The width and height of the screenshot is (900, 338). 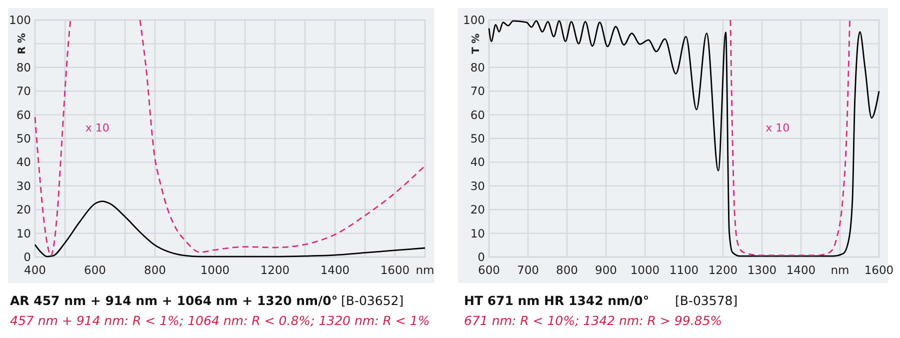 I want to click on text: HT 671 nm HR 1342 nm/0°, so click(x=557, y=300).